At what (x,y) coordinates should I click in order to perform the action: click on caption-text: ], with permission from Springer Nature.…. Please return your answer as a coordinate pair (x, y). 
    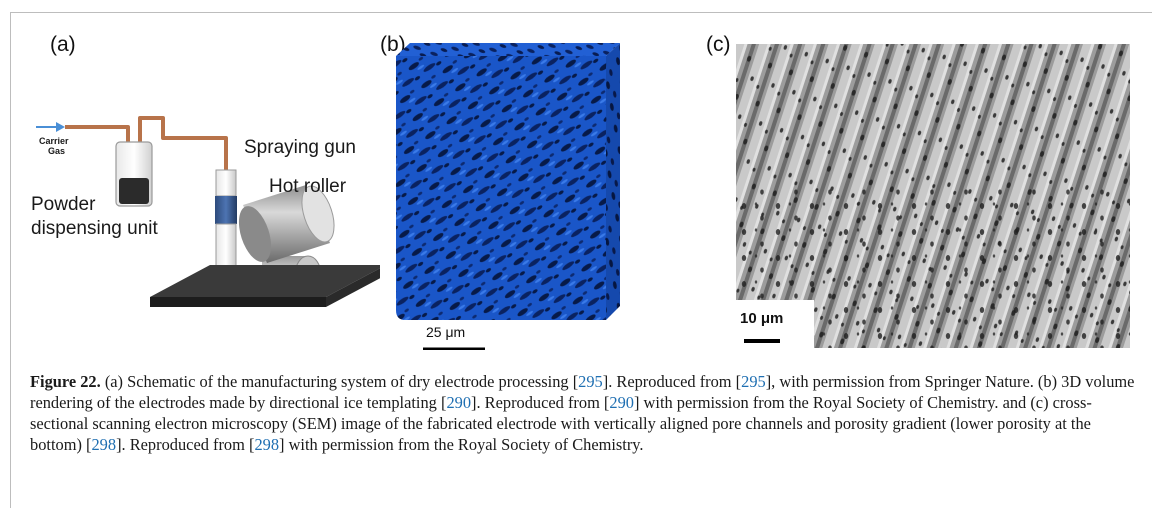
    Looking at the image, I should click on (582, 392).